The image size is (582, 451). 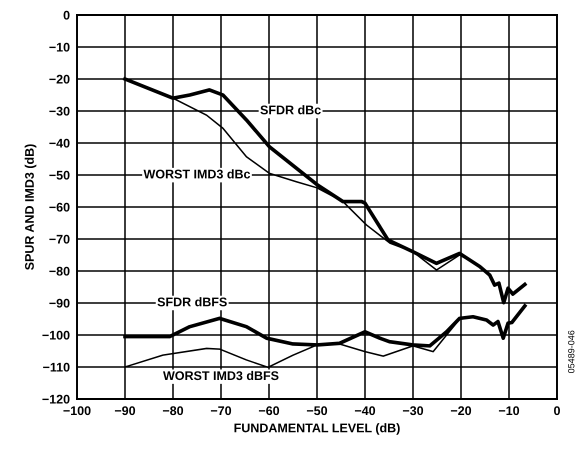 What do you see at coordinates (317, 429) in the screenshot?
I see `x-axis-title: FUNDAMENTAL LEVEL (dB)` at bounding box center [317, 429].